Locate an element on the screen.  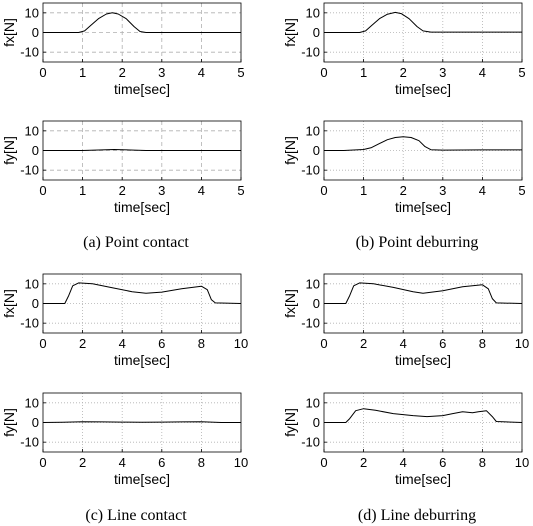
caption-b: (b) Point deburring is located at coordinates (417, 242).